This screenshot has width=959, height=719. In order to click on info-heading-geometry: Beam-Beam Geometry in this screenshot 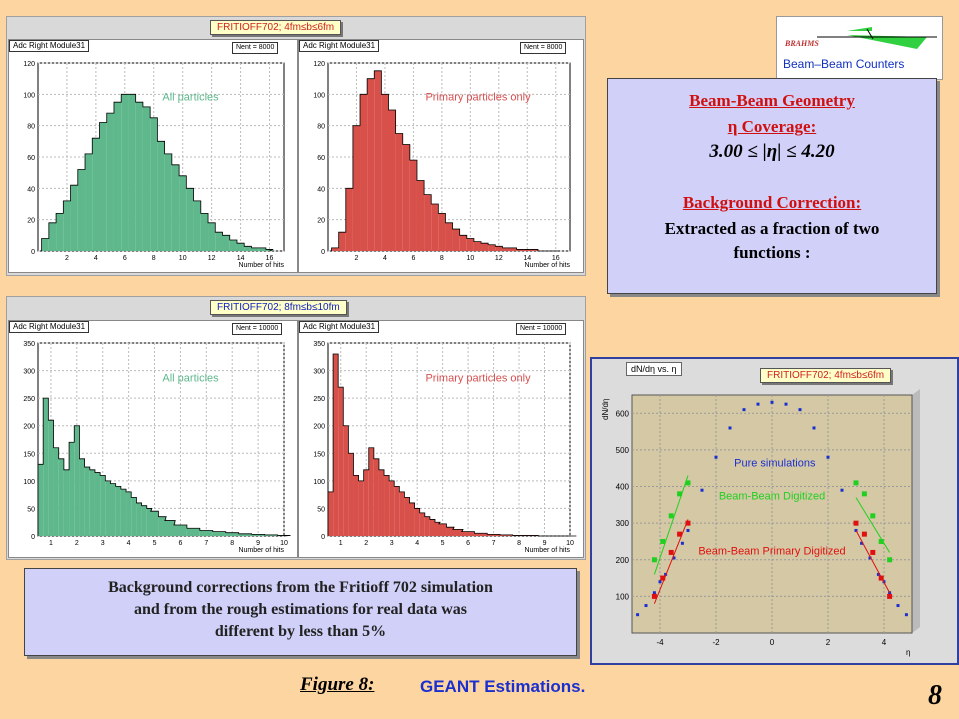, I will do `click(772, 100)`.